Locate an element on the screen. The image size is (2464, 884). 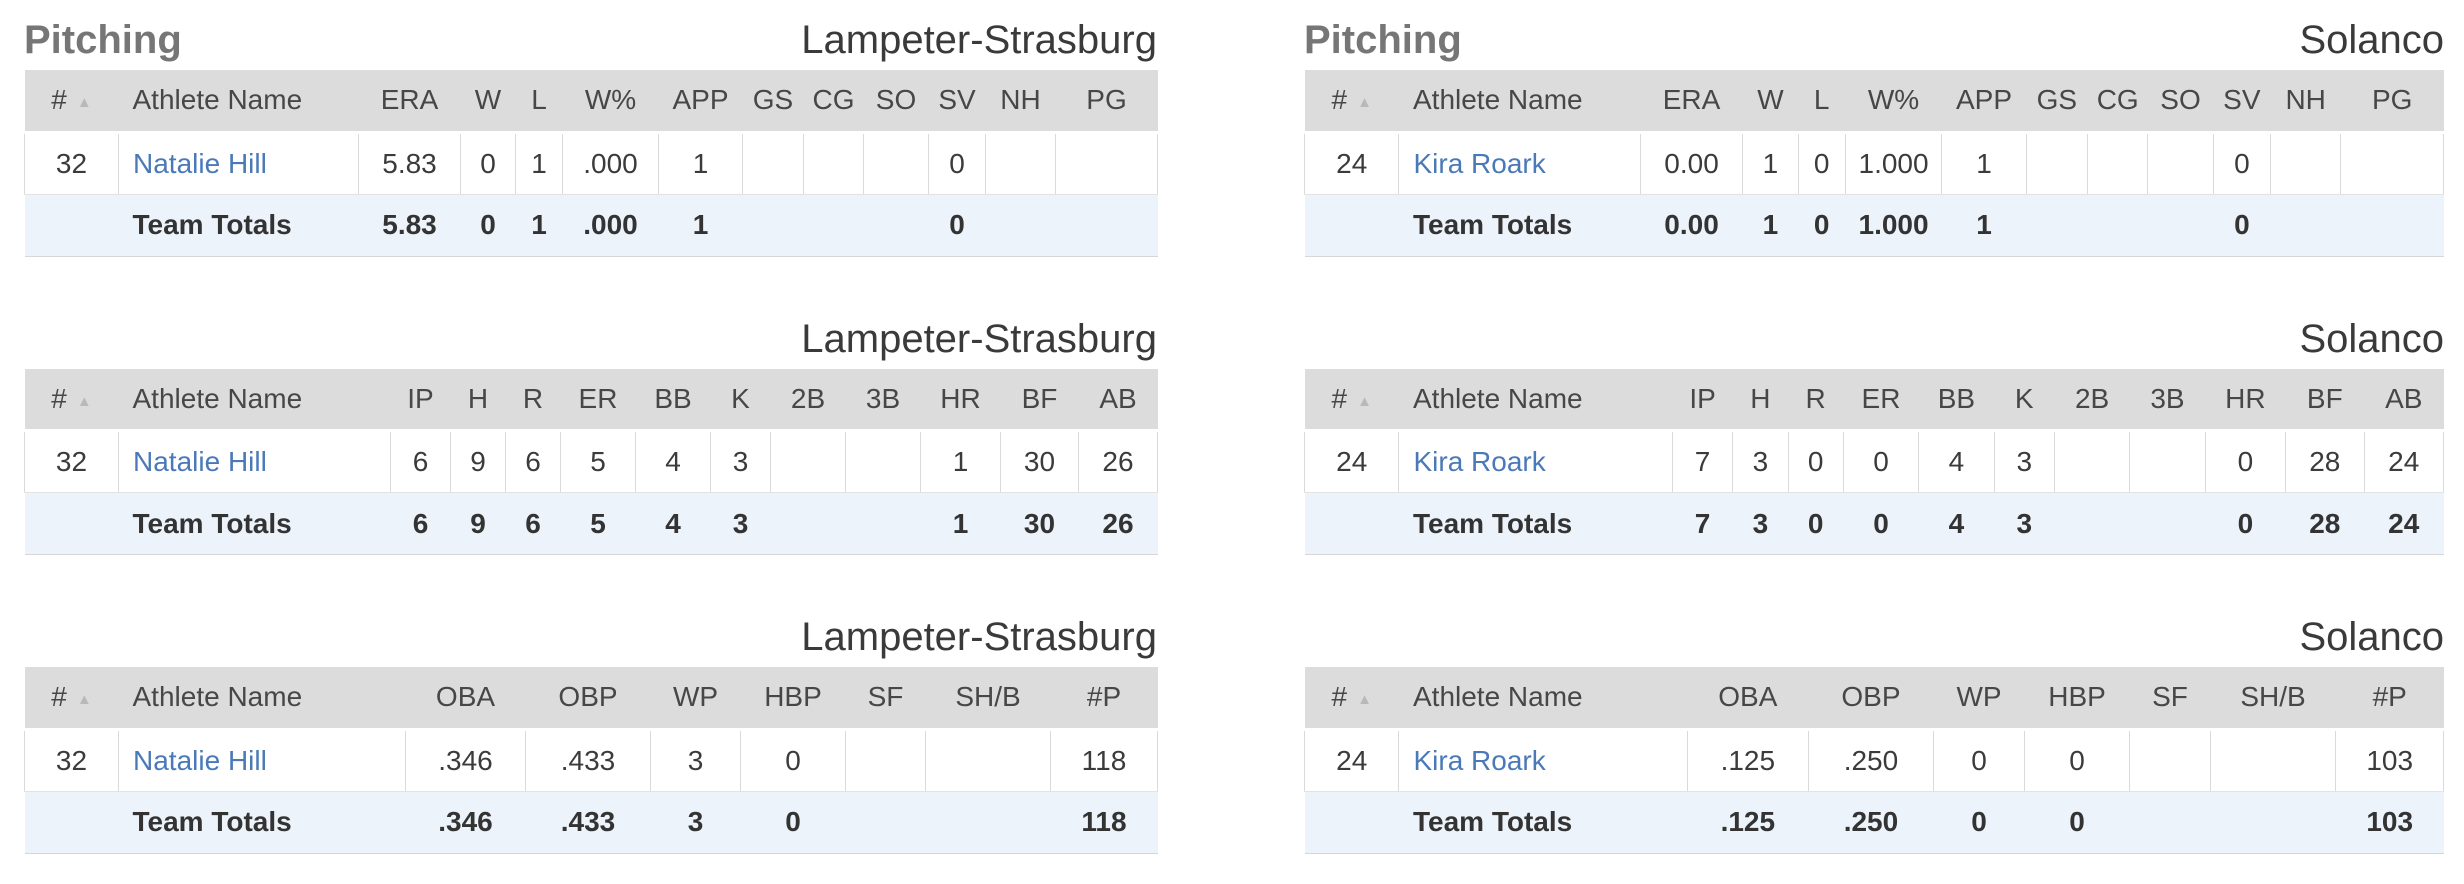
stat-cell is located at coordinates (2180, 163).